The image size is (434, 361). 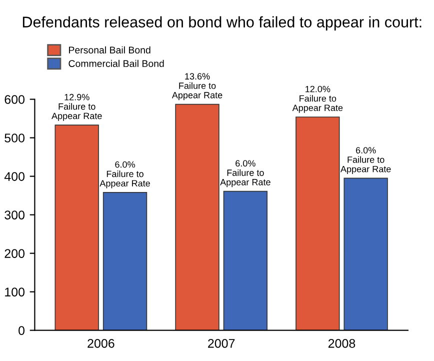 I want to click on annotation: 12.9% Failure to Appear Rate, so click(x=77, y=107).